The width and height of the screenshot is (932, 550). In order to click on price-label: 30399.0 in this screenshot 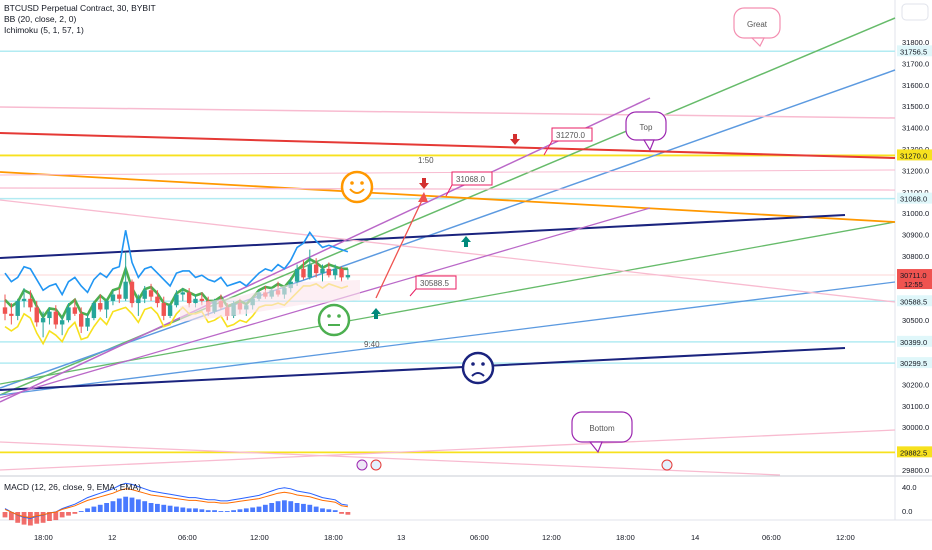, I will do `click(913, 342)`.